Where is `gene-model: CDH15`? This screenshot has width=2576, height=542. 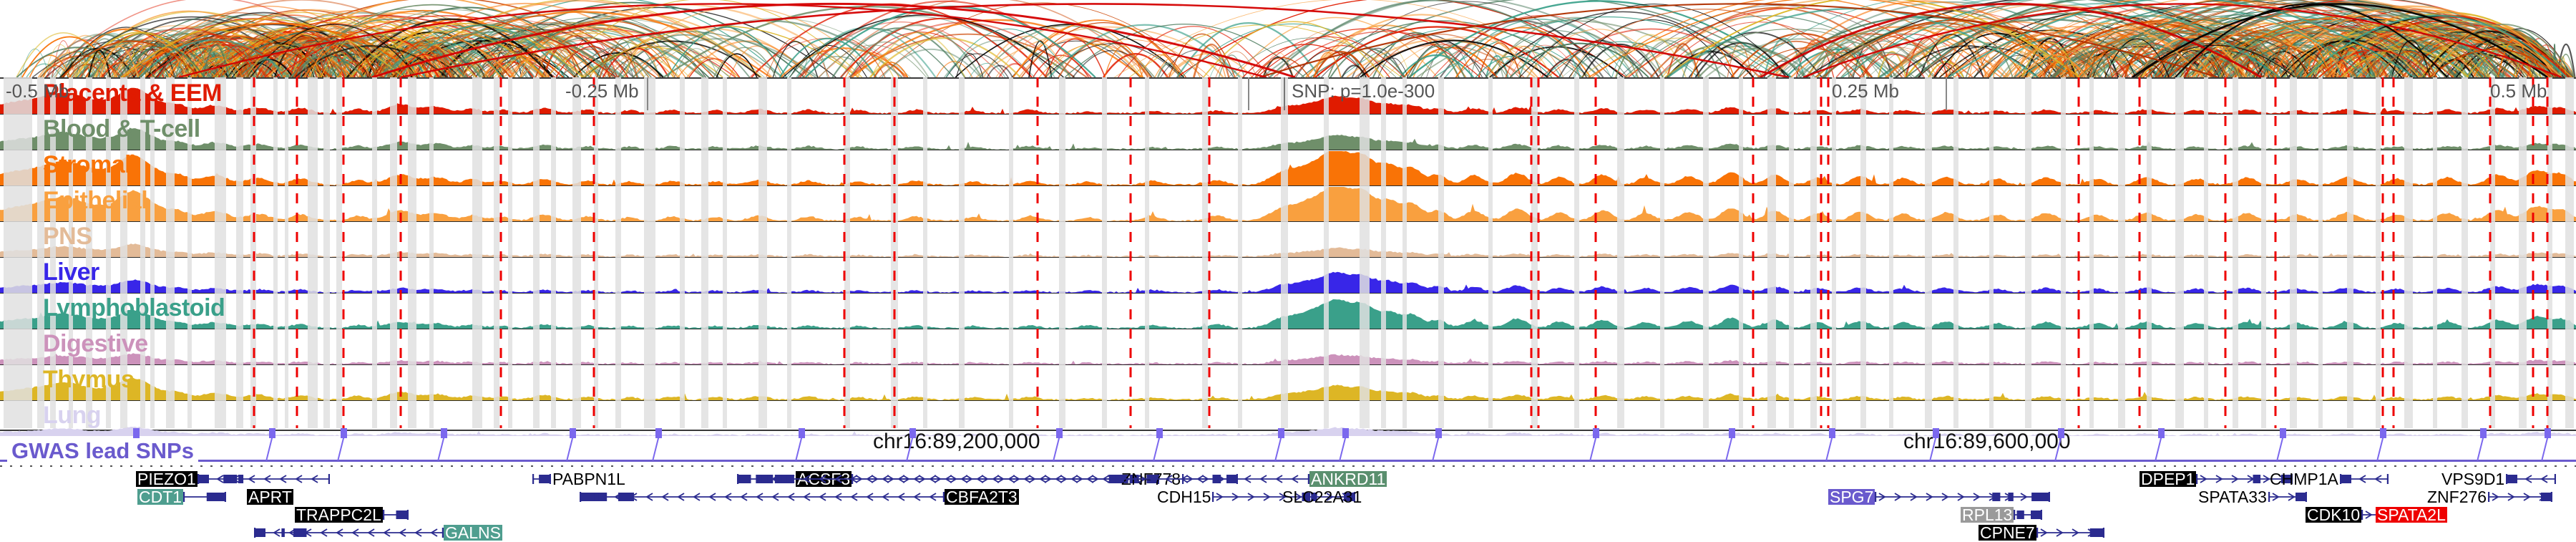 gene-model: CDH15 is located at coordinates (1256, 496).